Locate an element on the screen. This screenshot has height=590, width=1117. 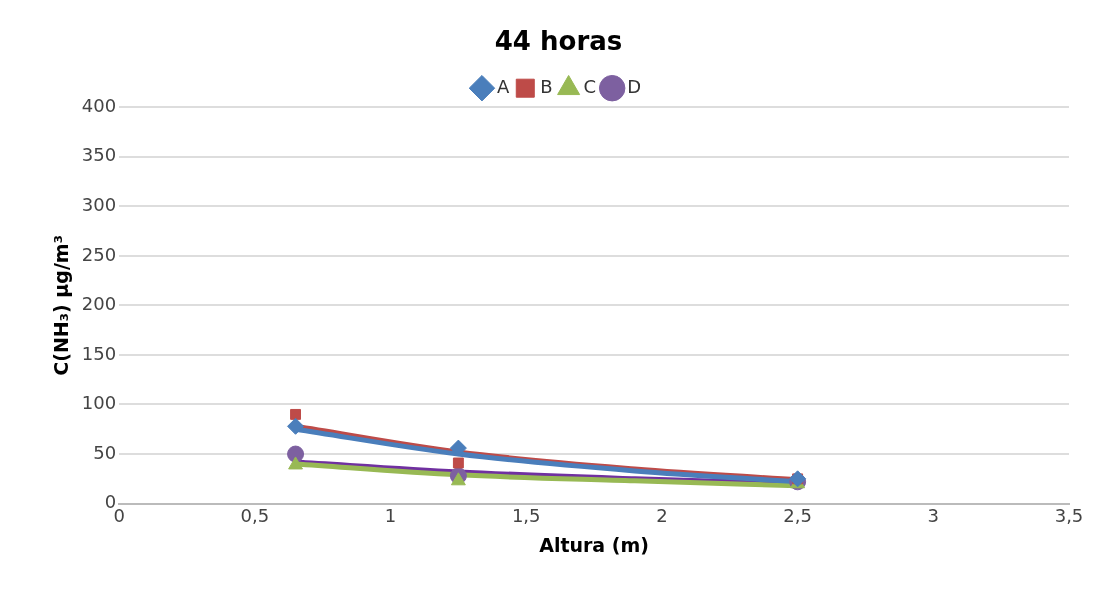
y-tick-label: 50 is located at coordinates (105, 452).